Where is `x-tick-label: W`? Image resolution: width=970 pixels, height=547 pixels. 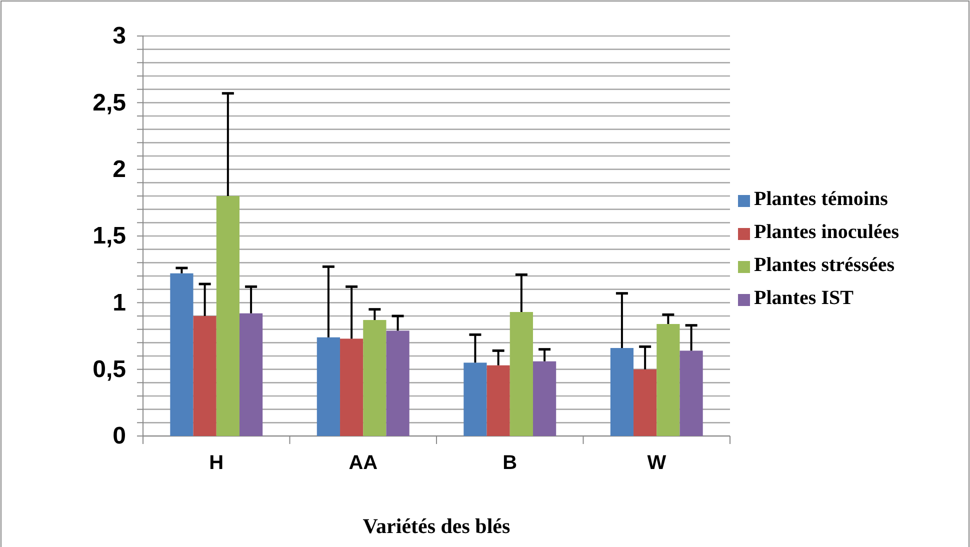
x-tick-label: W is located at coordinates (656, 463).